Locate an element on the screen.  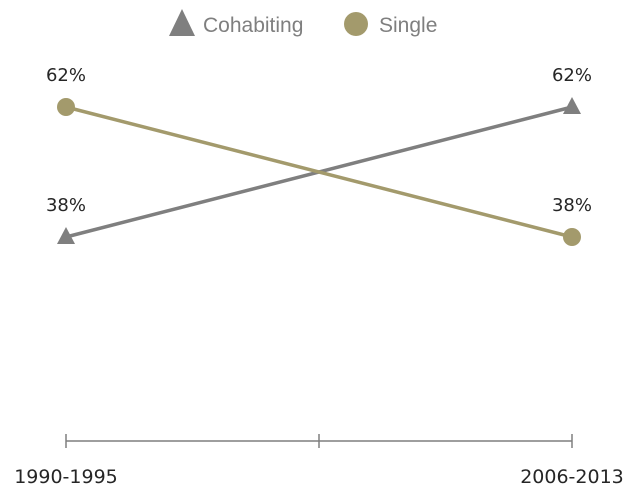
x-tick-label: 1990-1995 is located at coordinates (66, 475).